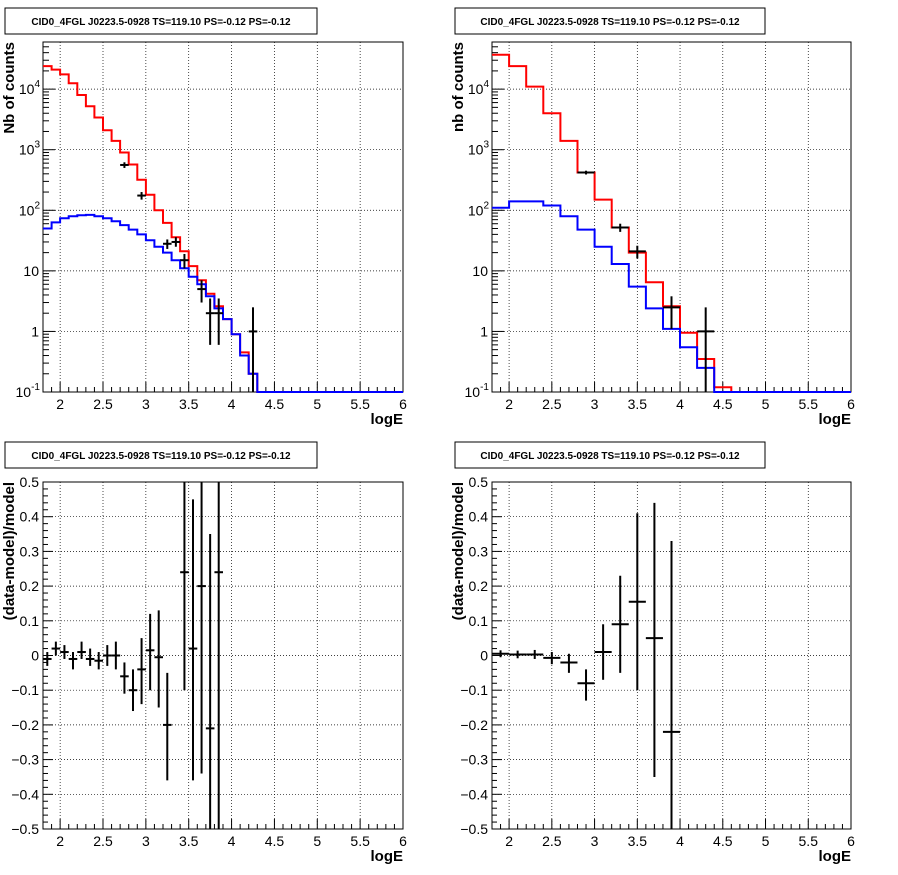 This screenshot has height=875, width=898. What do you see at coordinates (25, 690) in the screenshot?
I see `y-tick-label: −0.1` at bounding box center [25, 690].